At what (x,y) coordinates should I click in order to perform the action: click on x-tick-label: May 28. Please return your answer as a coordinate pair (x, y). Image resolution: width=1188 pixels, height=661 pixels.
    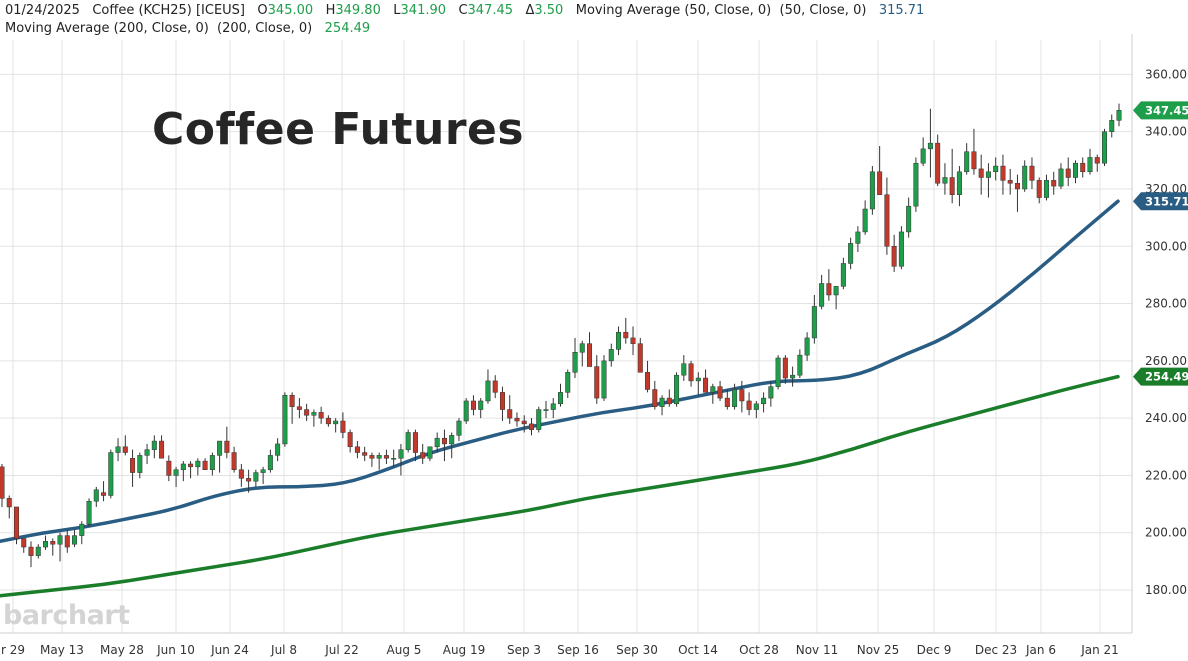
    Looking at the image, I should click on (122, 650).